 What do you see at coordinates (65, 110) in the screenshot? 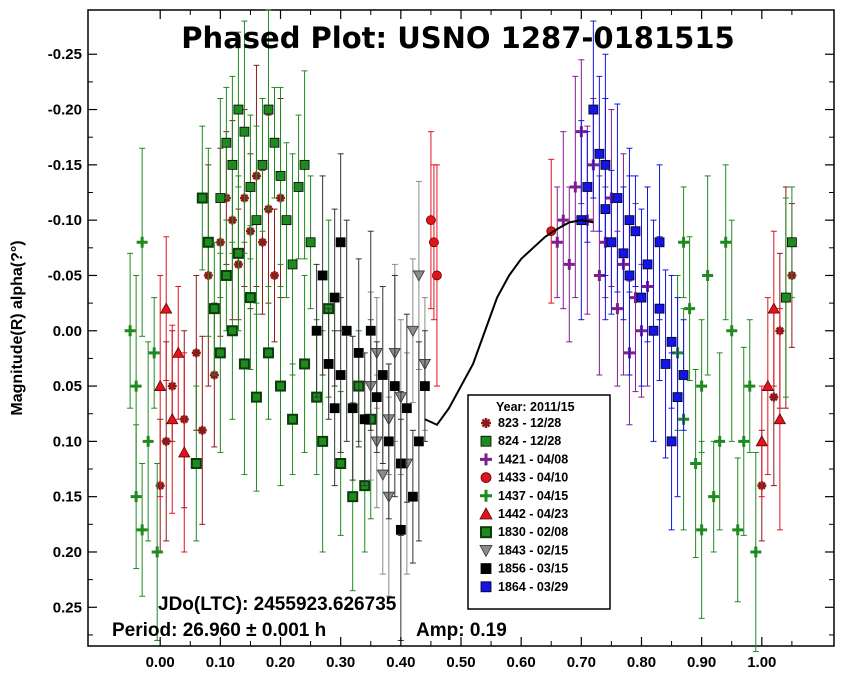
I see `y-tick-label: -0.20` at bounding box center [65, 110].